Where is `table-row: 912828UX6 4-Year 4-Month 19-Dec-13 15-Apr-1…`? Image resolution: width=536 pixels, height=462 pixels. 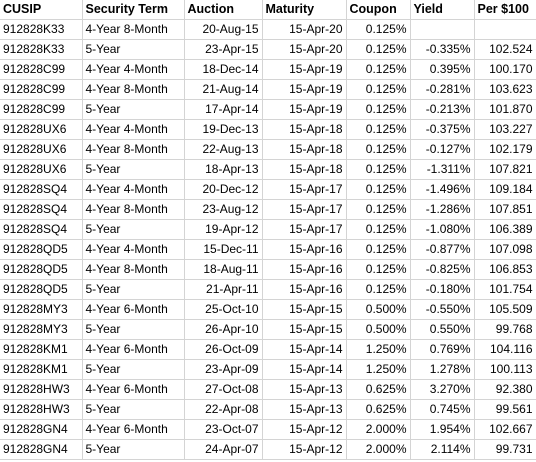 table-row: 912828UX6 4-Year 4-Month 19-Dec-13 15-Apr-1… is located at coordinates (268, 129).